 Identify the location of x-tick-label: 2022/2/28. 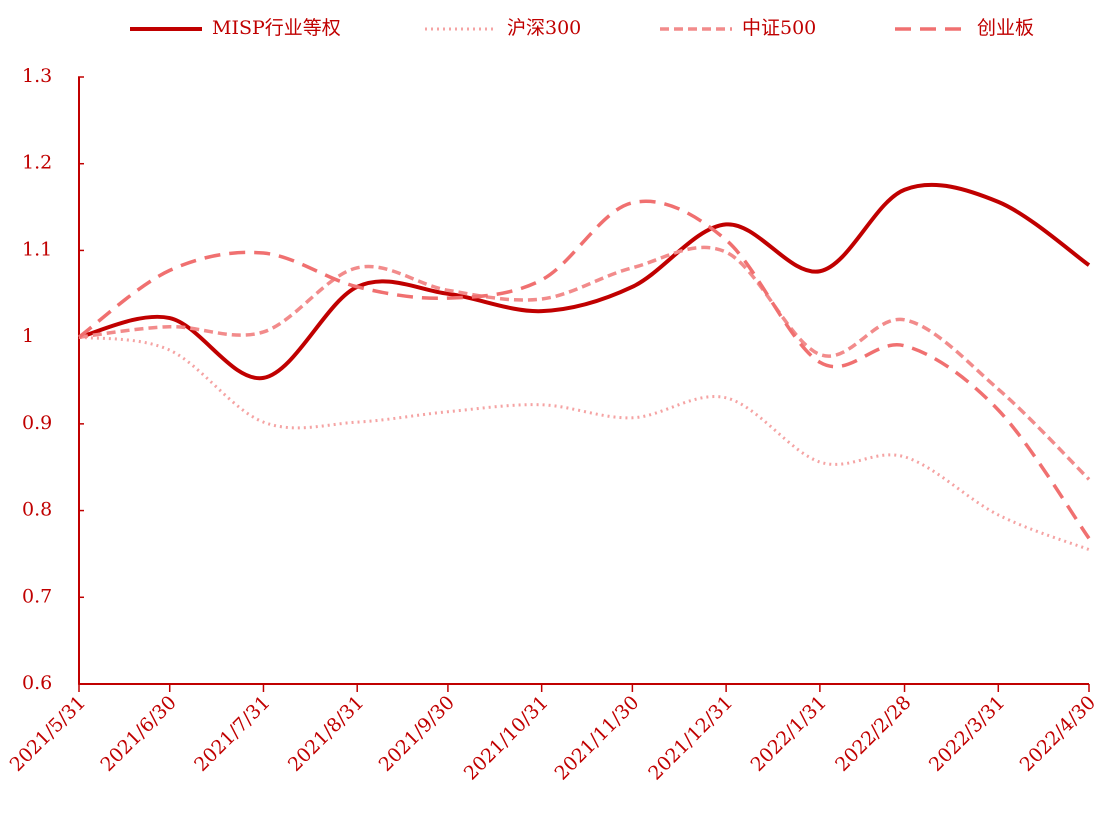
(873, 734).